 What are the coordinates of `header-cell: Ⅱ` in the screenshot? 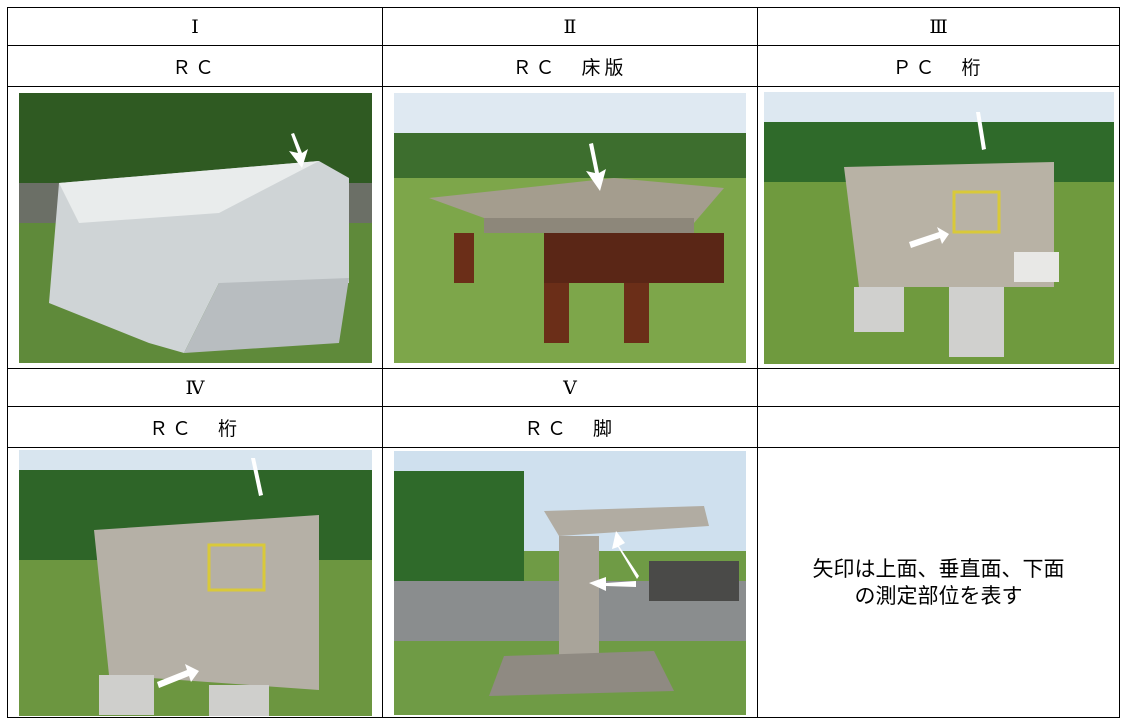 It's located at (570, 26).